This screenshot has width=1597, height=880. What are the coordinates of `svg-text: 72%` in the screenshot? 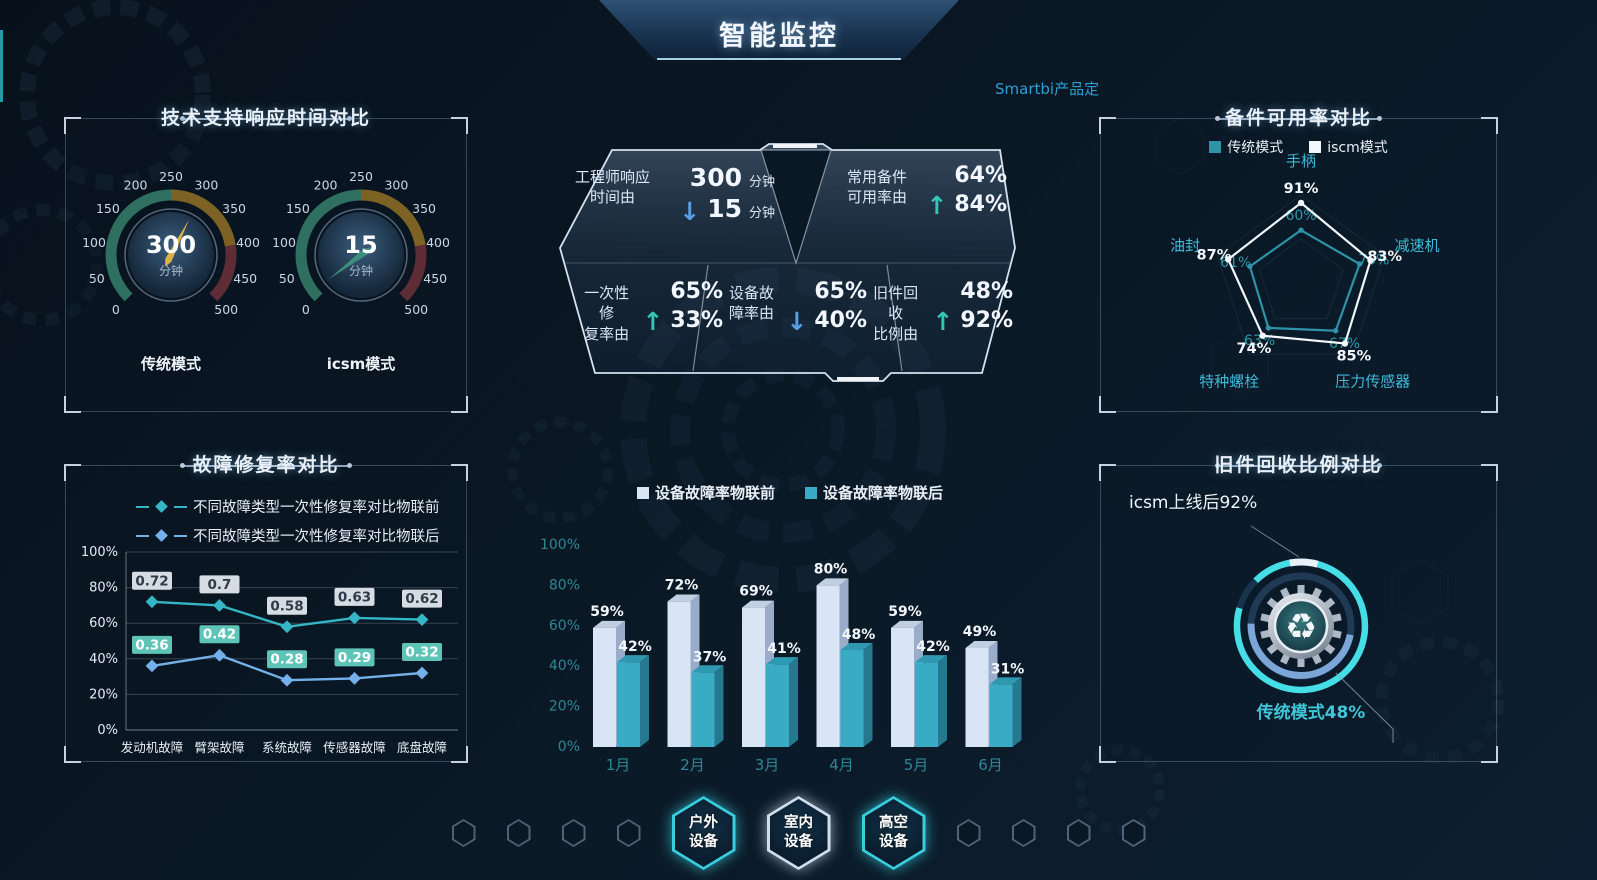 It's located at (682, 586).